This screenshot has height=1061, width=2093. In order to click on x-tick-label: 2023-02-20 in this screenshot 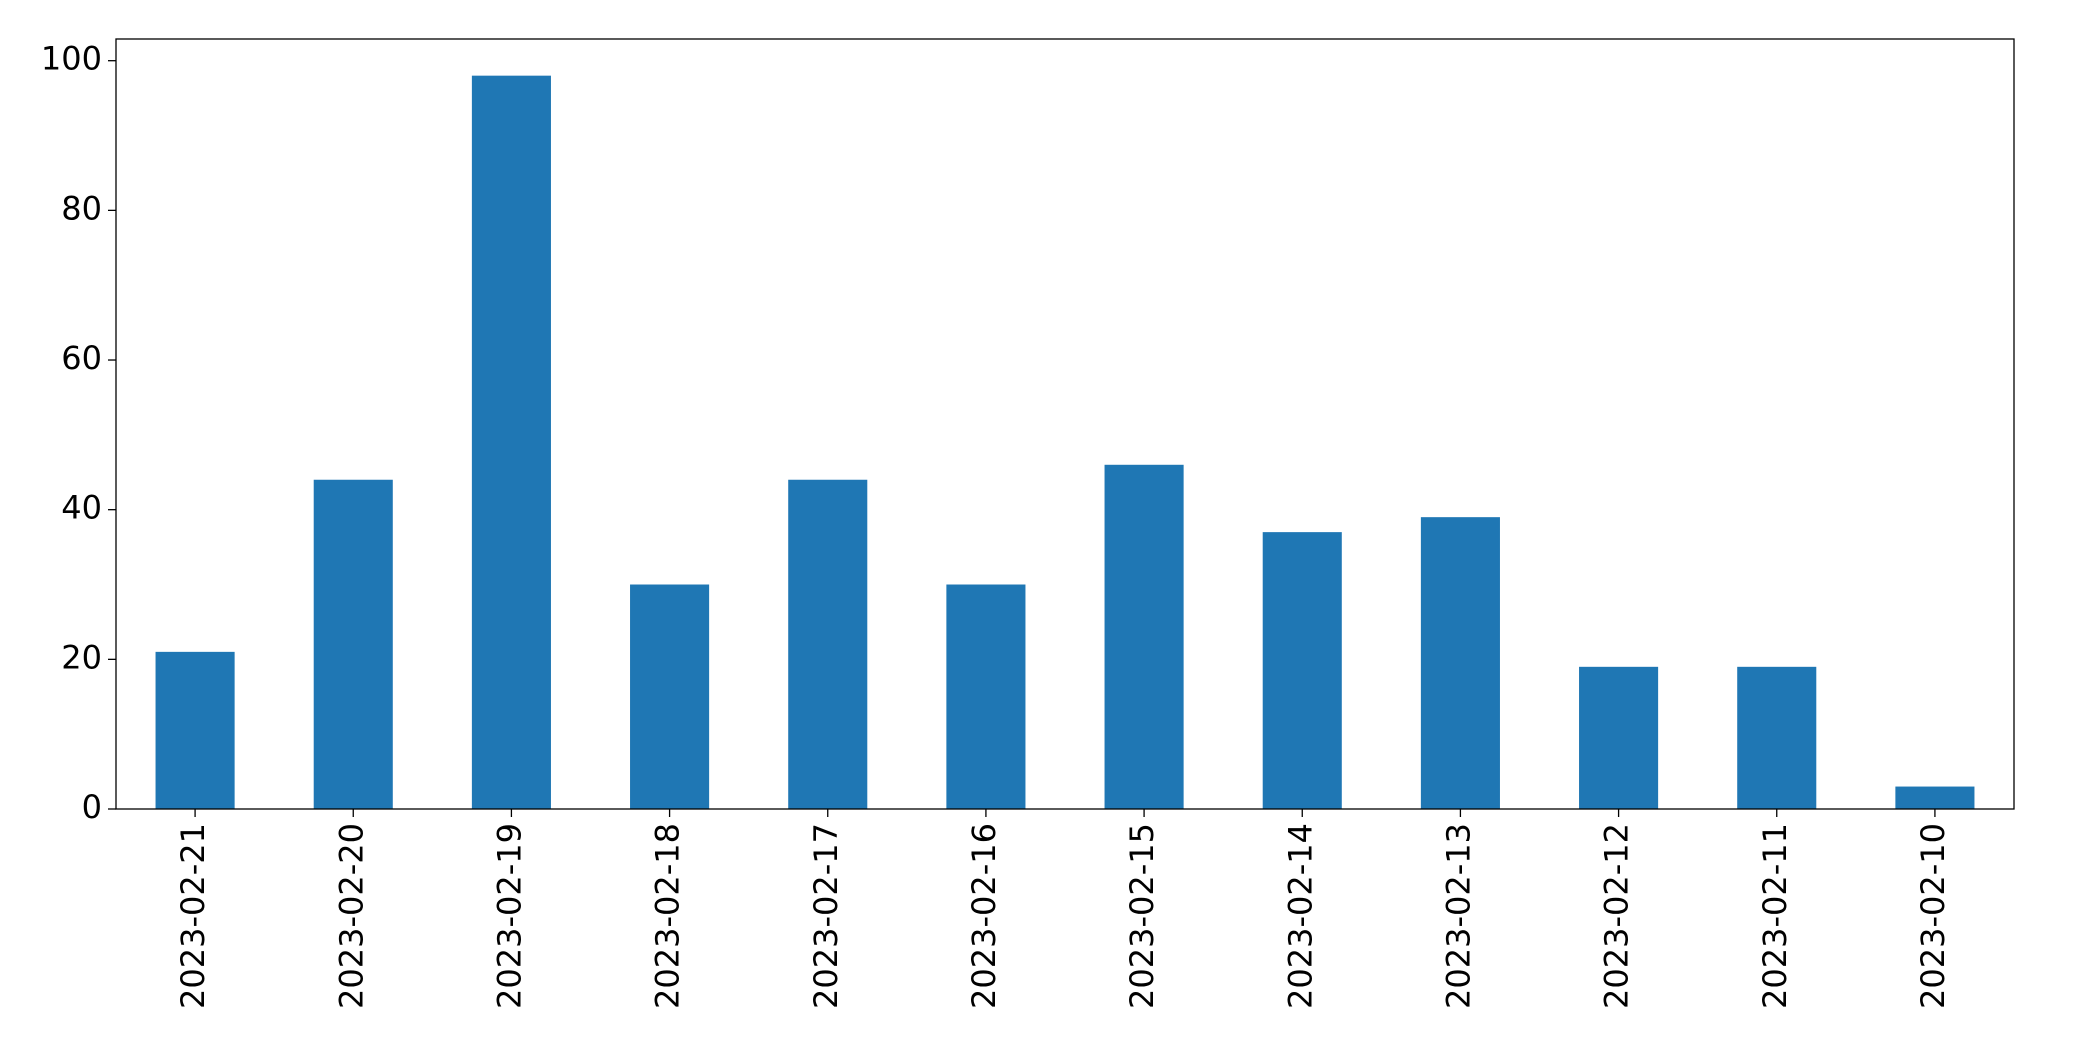, I will do `click(351, 916)`.